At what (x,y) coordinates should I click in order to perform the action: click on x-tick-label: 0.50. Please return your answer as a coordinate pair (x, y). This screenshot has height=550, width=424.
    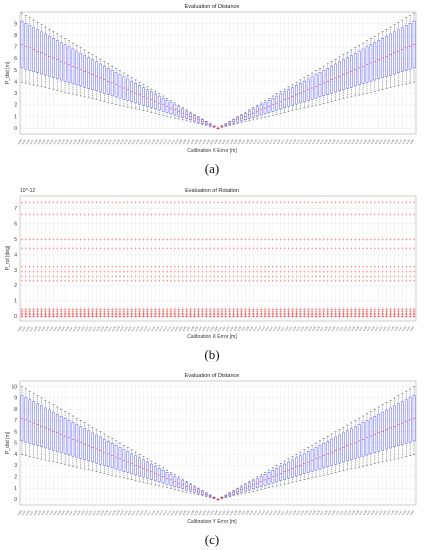
    Looking at the image, I should click on (412, 512).